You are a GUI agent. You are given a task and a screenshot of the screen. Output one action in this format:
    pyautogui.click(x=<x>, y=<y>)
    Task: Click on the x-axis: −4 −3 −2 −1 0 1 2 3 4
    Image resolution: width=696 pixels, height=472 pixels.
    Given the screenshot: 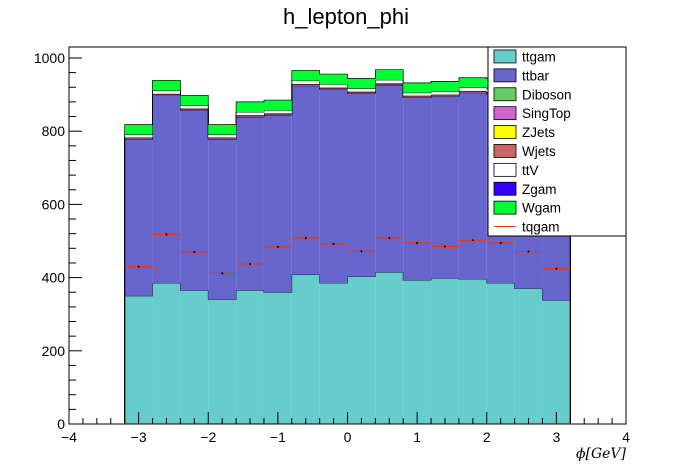 What is the action you would take?
    pyautogui.click(x=345, y=428)
    